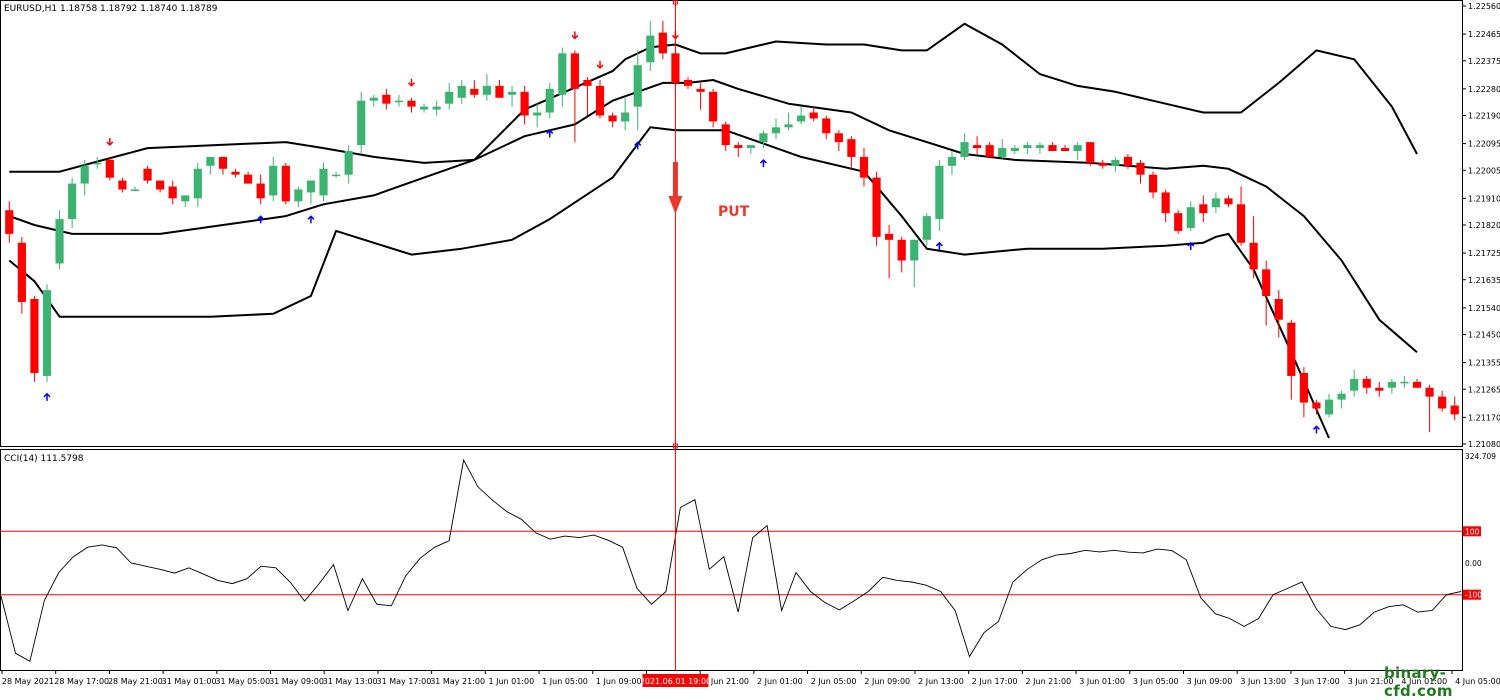 This screenshot has width=1500, height=700. What do you see at coordinates (565, 681) in the screenshot?
I see `time-tick-label: 1 Jun 05:00` at bounding box center [565, 681].